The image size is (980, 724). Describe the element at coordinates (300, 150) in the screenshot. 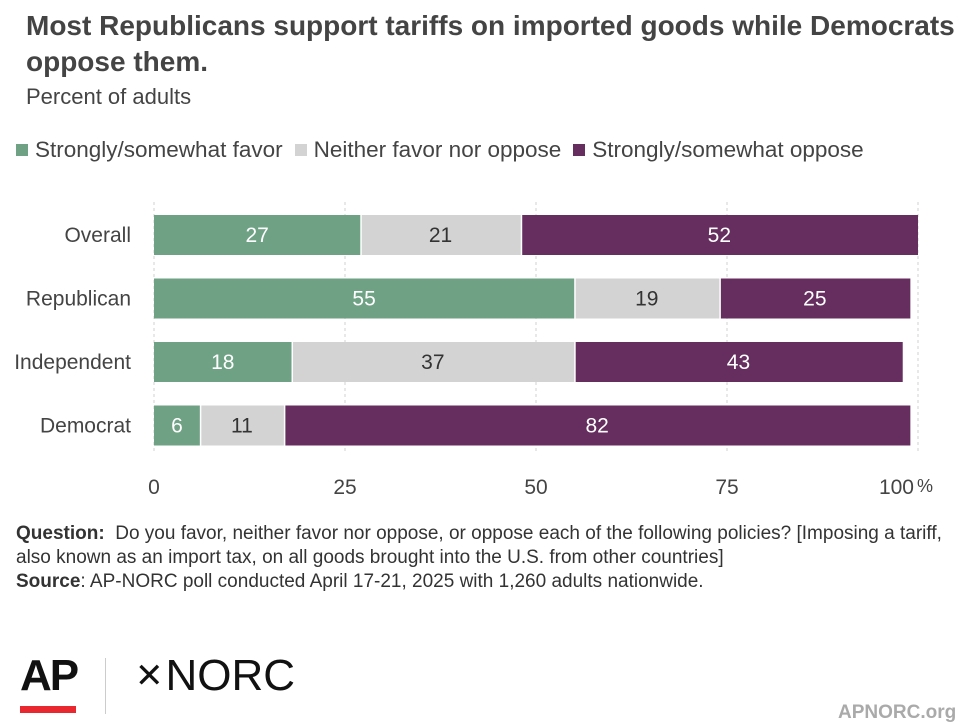

I see `legend-swatch-neither` at that location.